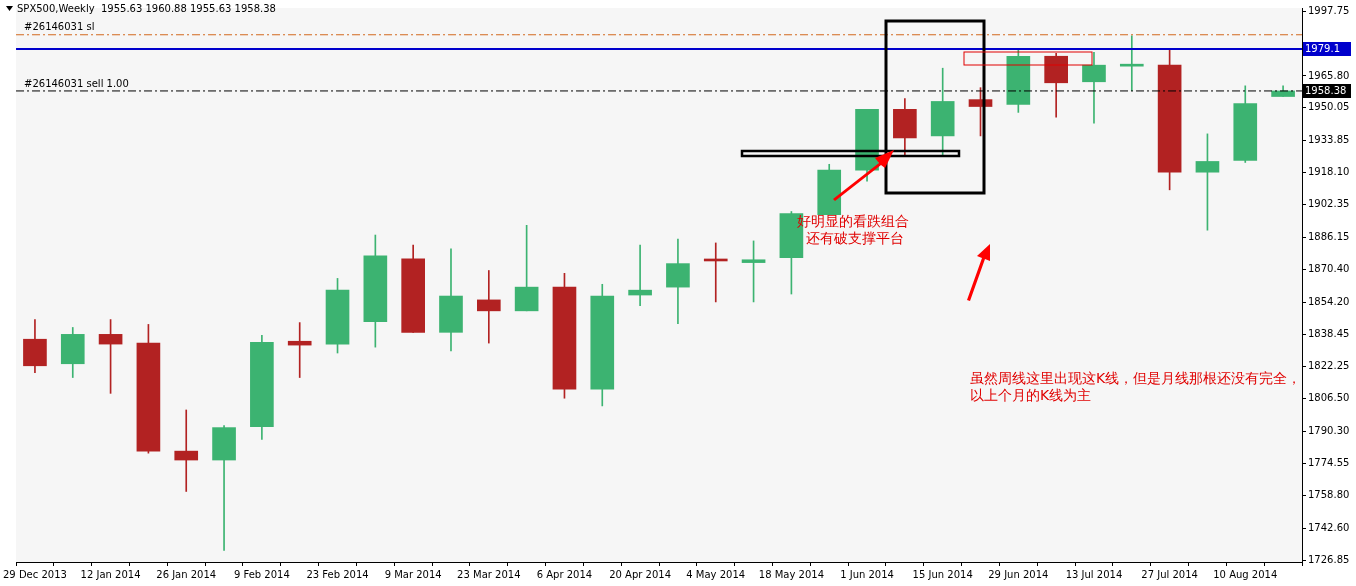 Image resolution: width=1356 pixels, height=586 pixels. What do you see at coordinates (186, 574) in the screenshot?
I see `x-tick-label: 26 Jan 2014` at bounding box center [186, 574].